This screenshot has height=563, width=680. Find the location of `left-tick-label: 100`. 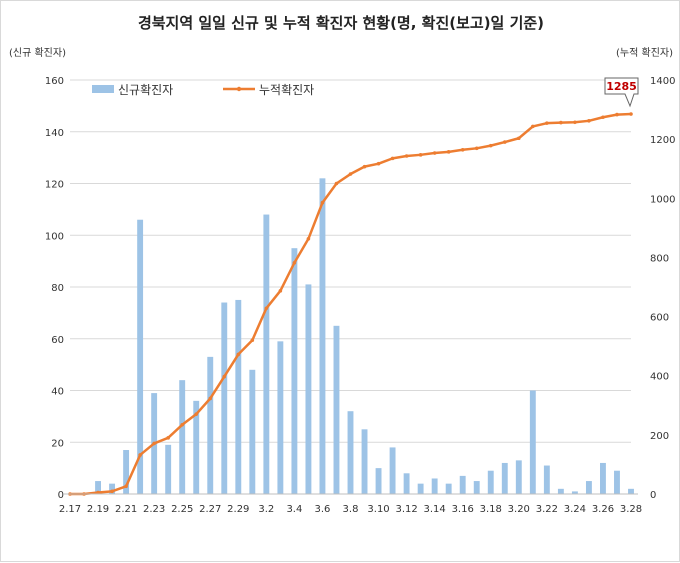

left-tick-label: 100 is located at coordinates (54, 236).